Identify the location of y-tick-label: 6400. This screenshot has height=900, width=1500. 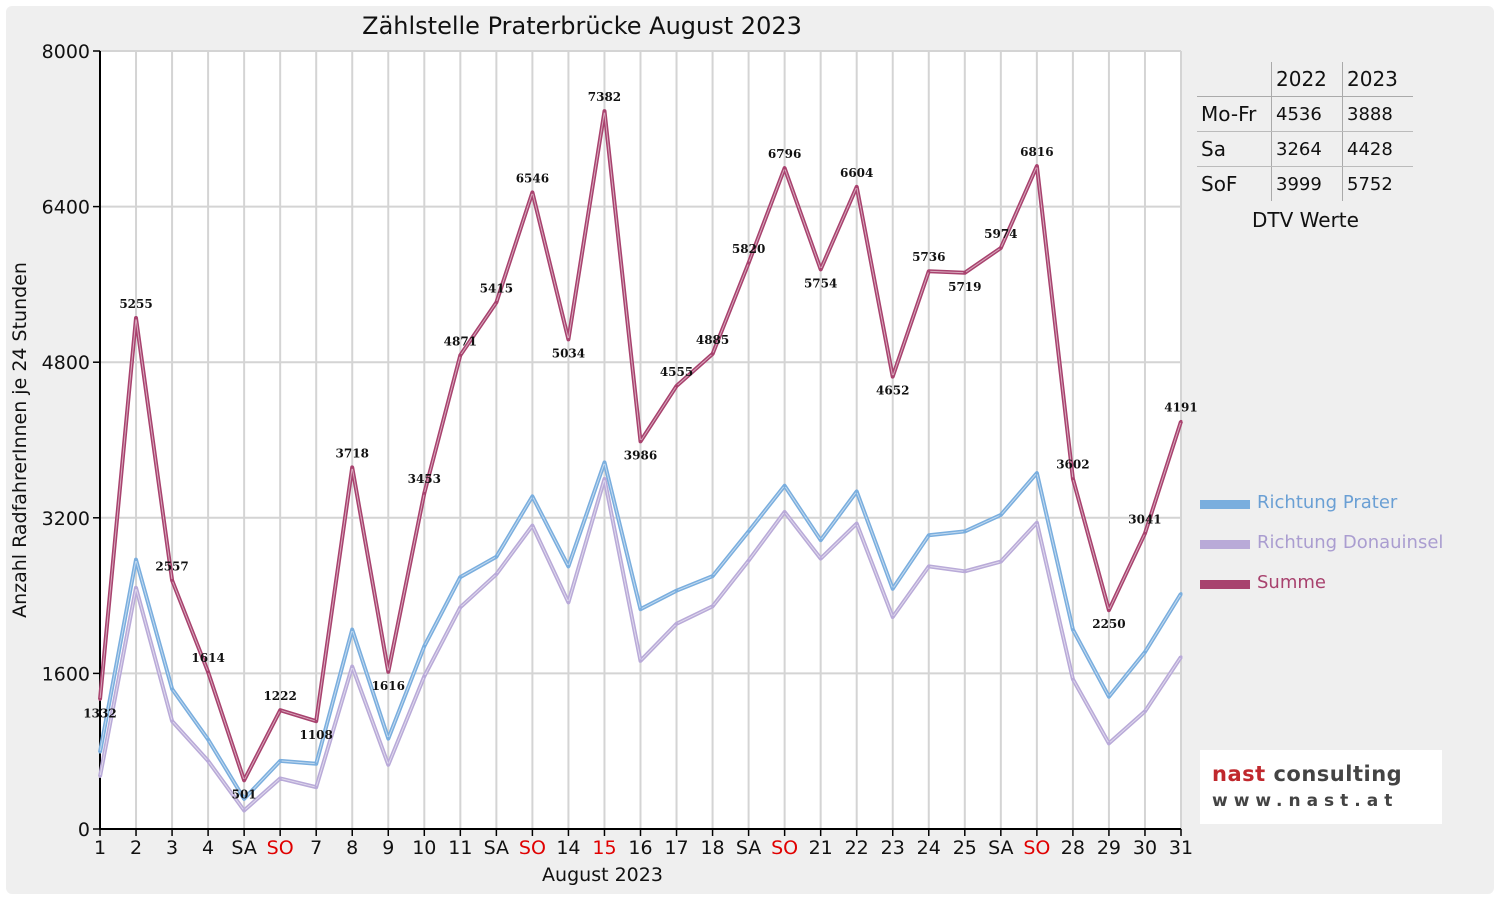
(66, 208).